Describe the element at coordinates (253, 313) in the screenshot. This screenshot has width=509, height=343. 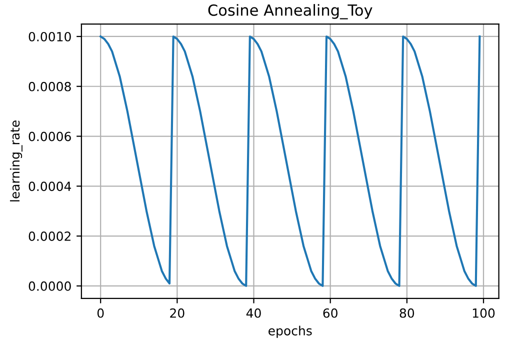
I see `x-tick-label: 40` at that location.